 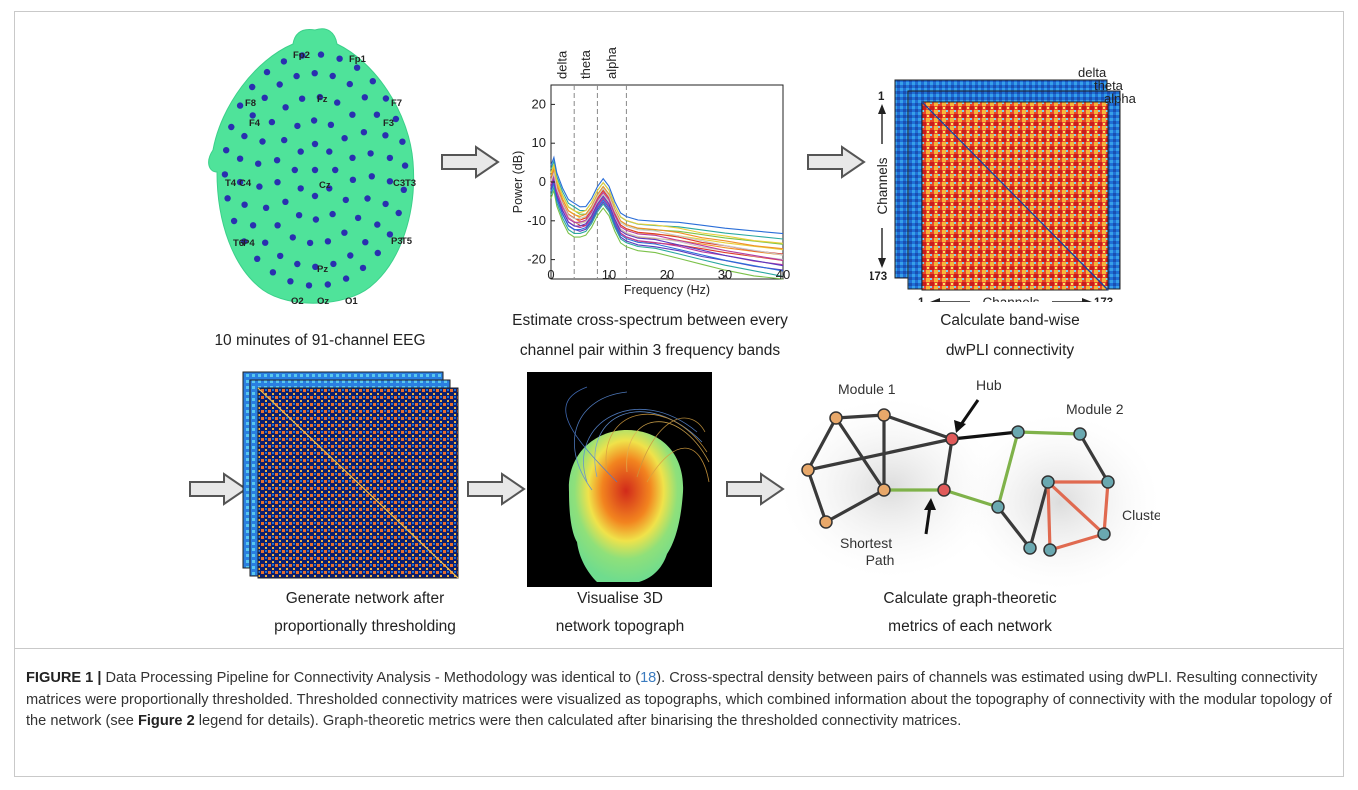 I want to click on spectrum-caption-line-1: Estimate cross-spectrum between every, so click(x=650, y=320).